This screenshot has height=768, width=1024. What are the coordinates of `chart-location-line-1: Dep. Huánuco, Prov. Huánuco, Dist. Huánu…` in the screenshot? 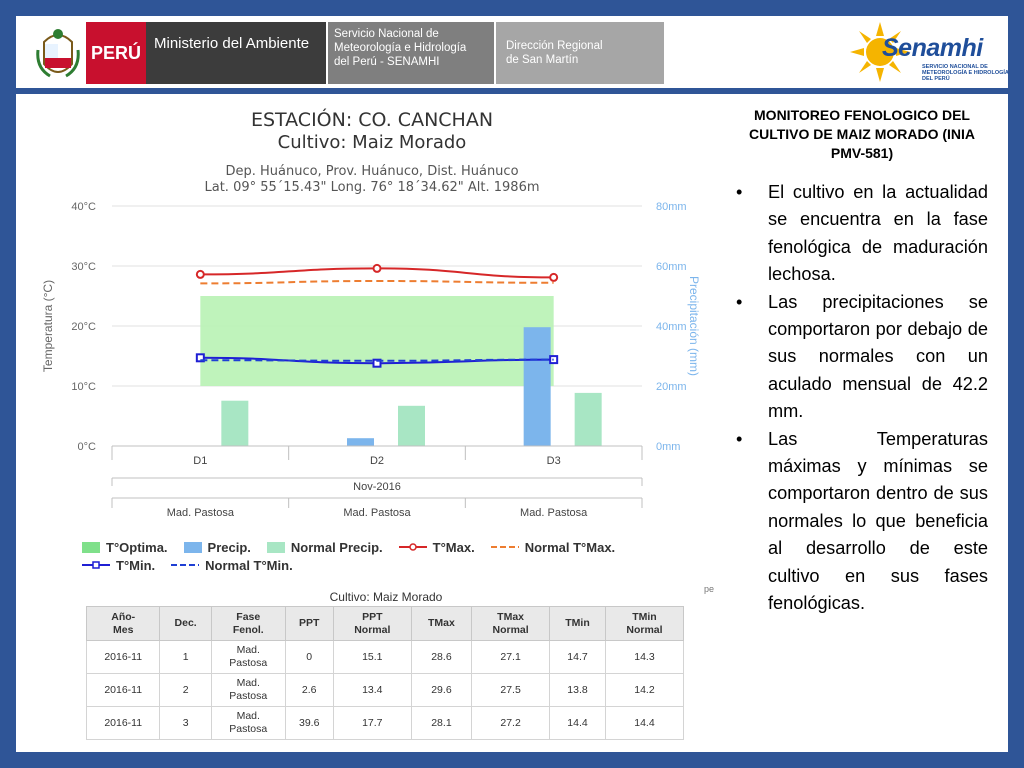 It's located at (371, 171).